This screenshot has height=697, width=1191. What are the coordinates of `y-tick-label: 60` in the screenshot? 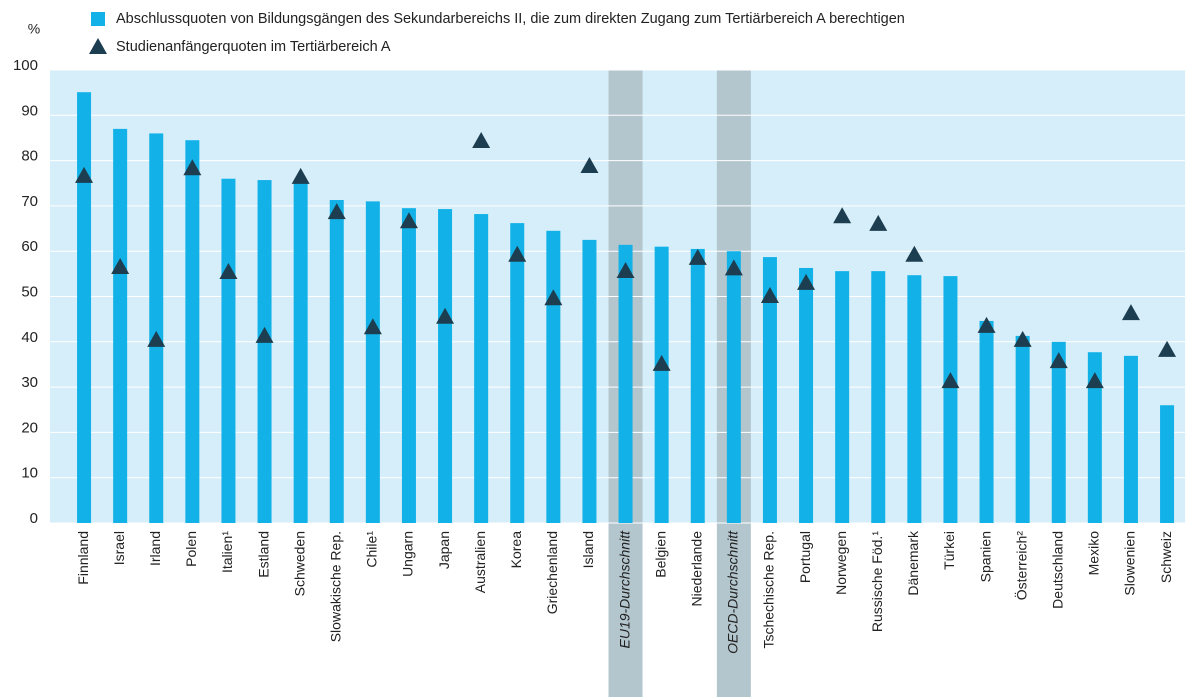 It's located at (29, 246).